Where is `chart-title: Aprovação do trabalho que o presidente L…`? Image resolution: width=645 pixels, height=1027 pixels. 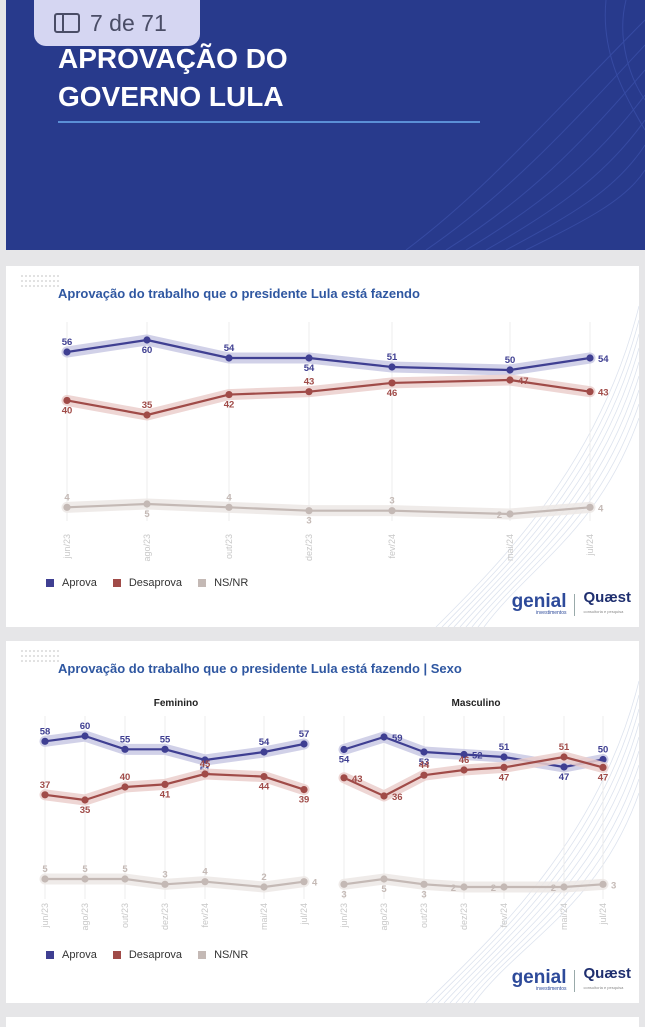
chart-title: Aprovação do trabalho que o presidente L… is located at coordinates (239, 293).